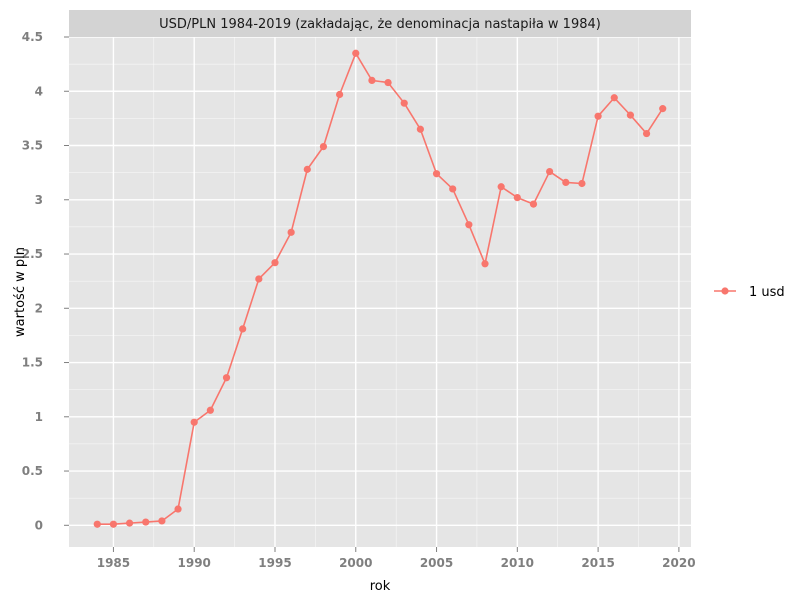  Describe the element at coordinates (194, 563) in the screenshot. I see `x-tick-label: 1990` at that location.